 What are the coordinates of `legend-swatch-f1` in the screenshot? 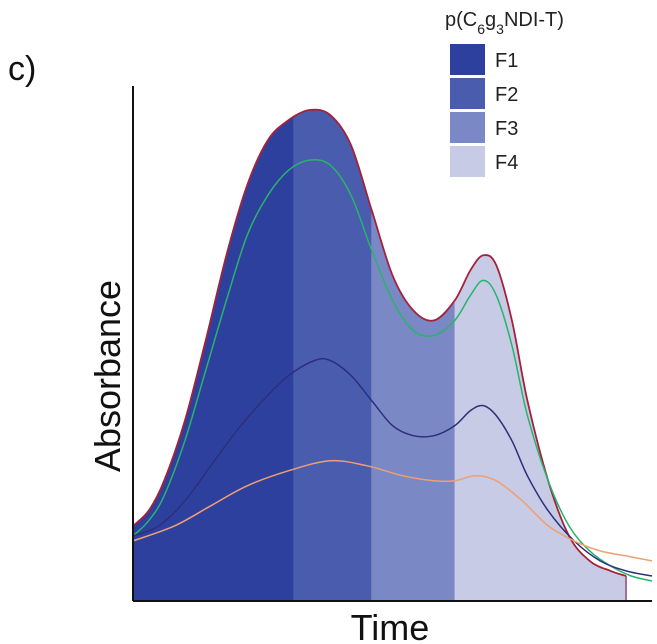 It's located at (467, 59).